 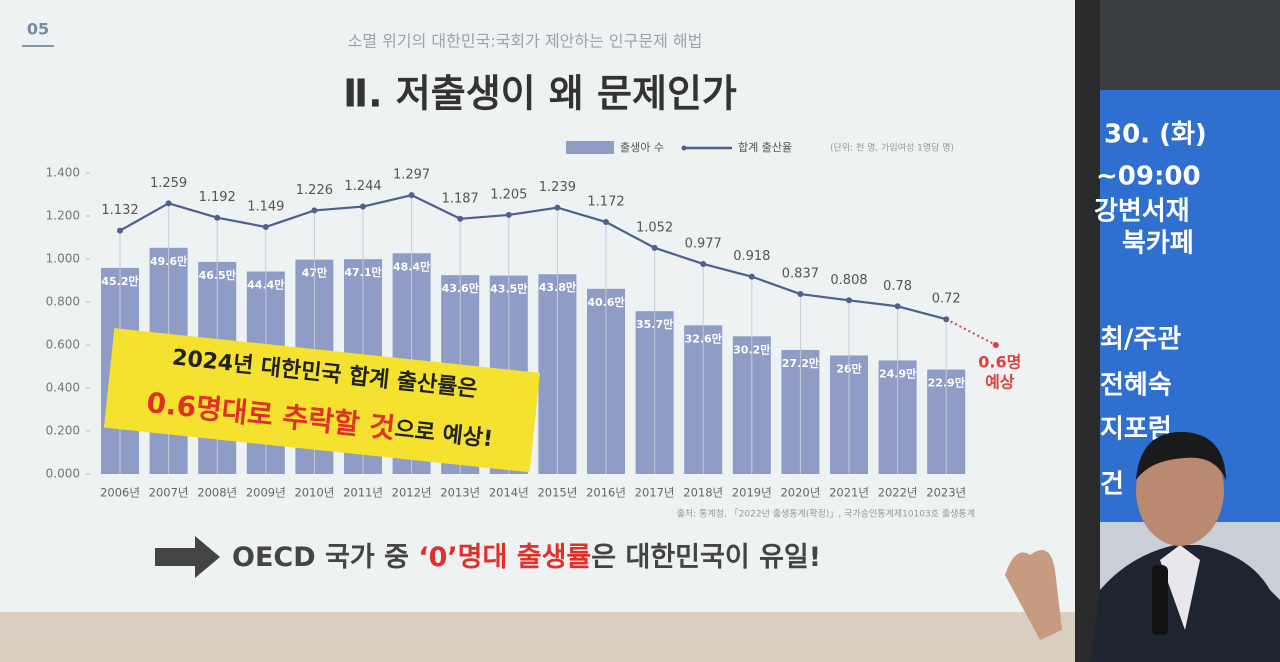 I want to click on y-tick-label: 1.000, so click(x=63, y=259).